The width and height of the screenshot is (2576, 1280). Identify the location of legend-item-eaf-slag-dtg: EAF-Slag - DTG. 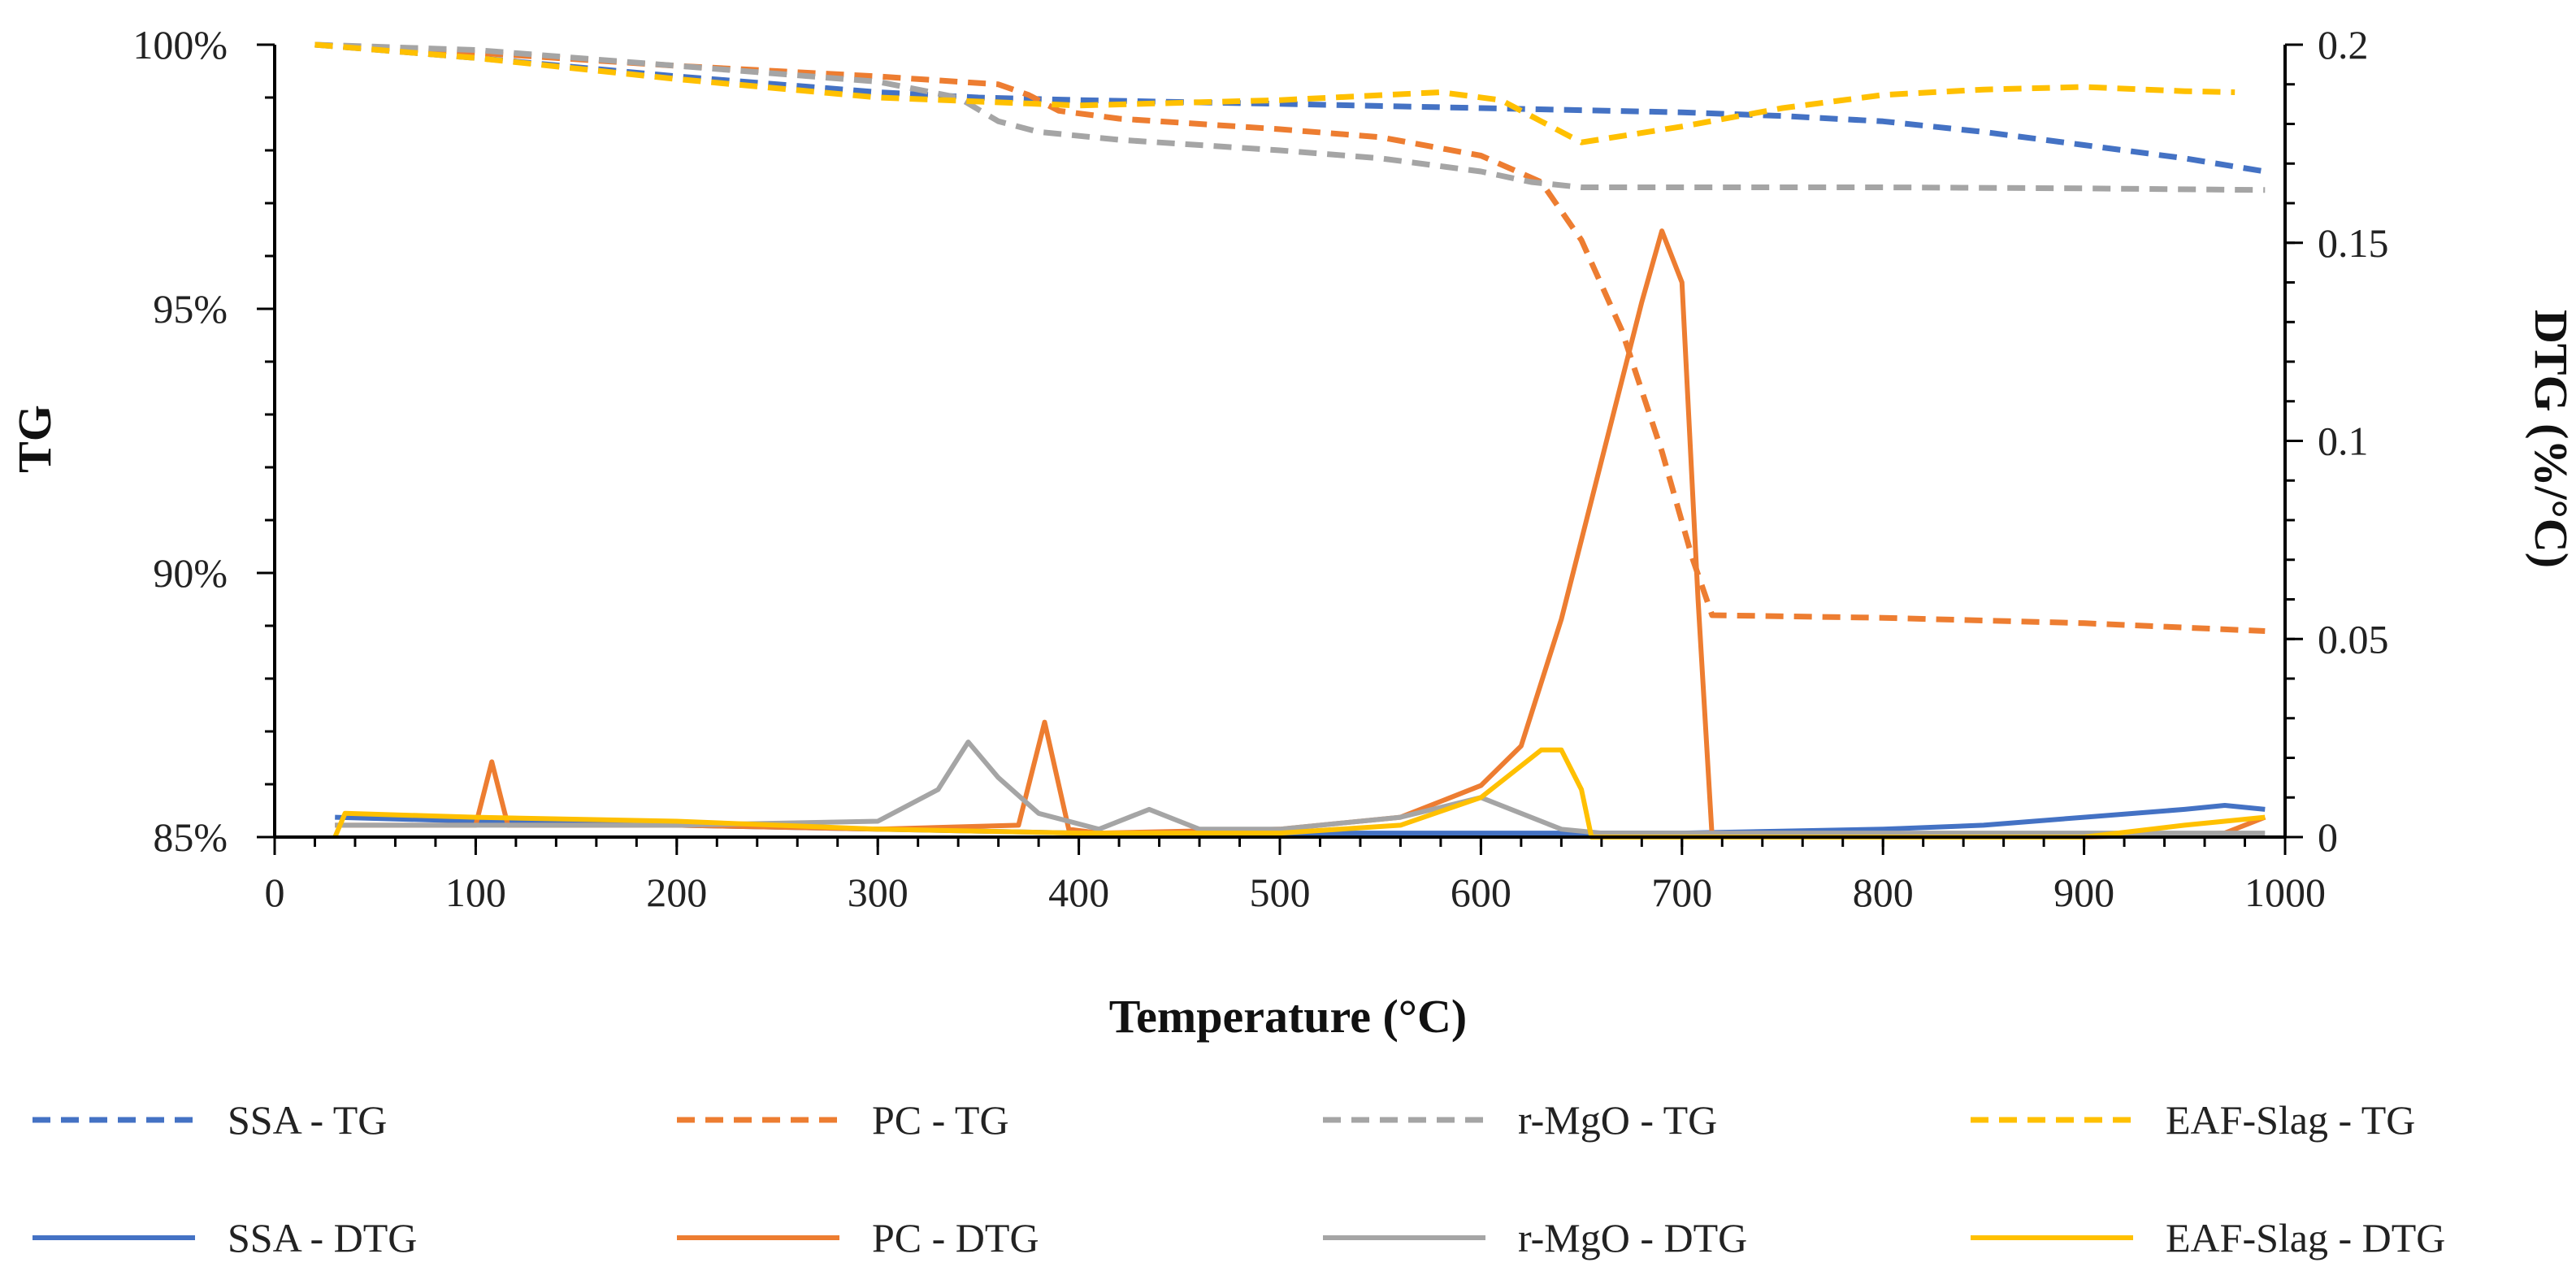
(2208, 1237).